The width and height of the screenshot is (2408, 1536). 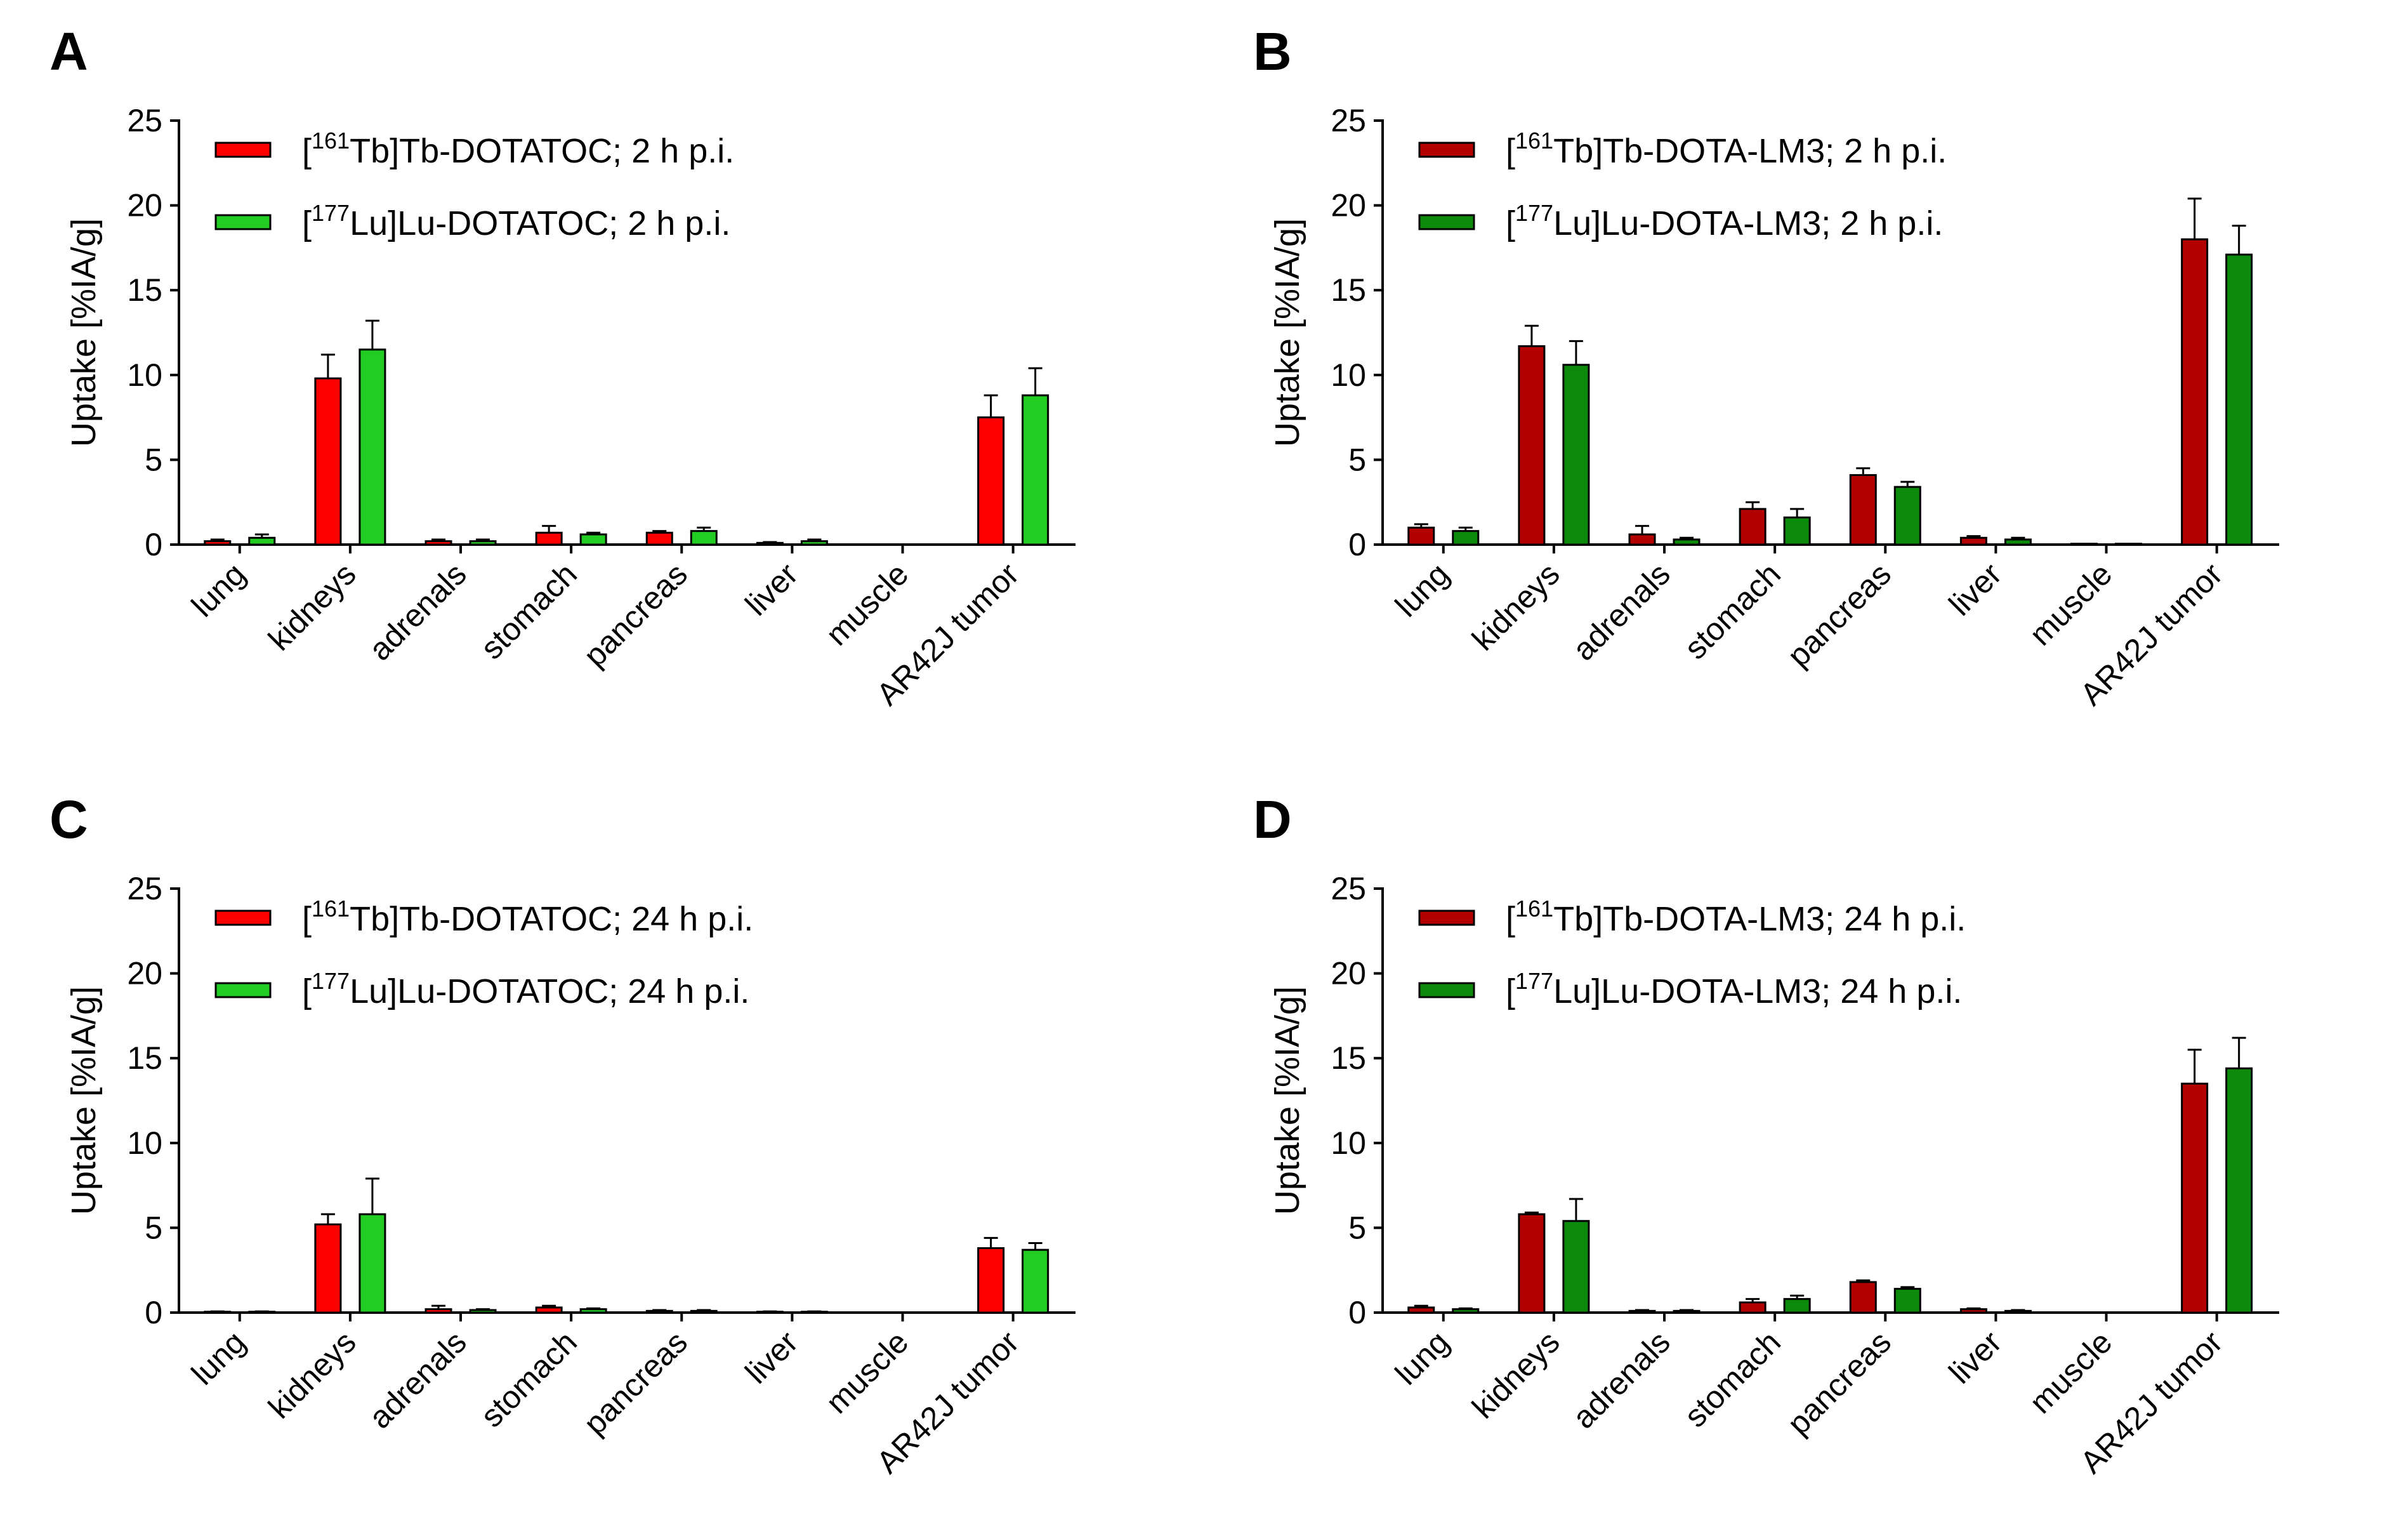 I want to click on panel-letter: B, so click(x=1272, y=51).